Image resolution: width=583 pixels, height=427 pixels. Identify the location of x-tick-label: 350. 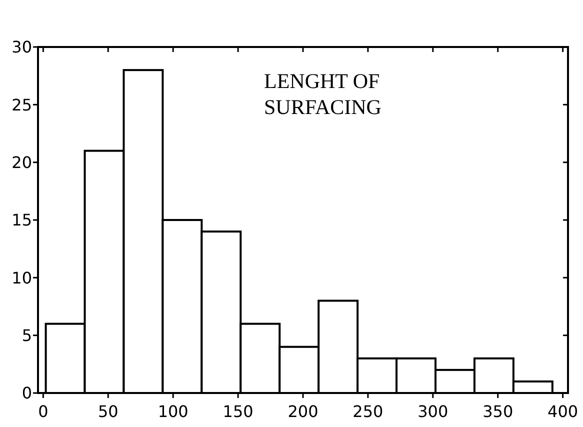
(498, 411).